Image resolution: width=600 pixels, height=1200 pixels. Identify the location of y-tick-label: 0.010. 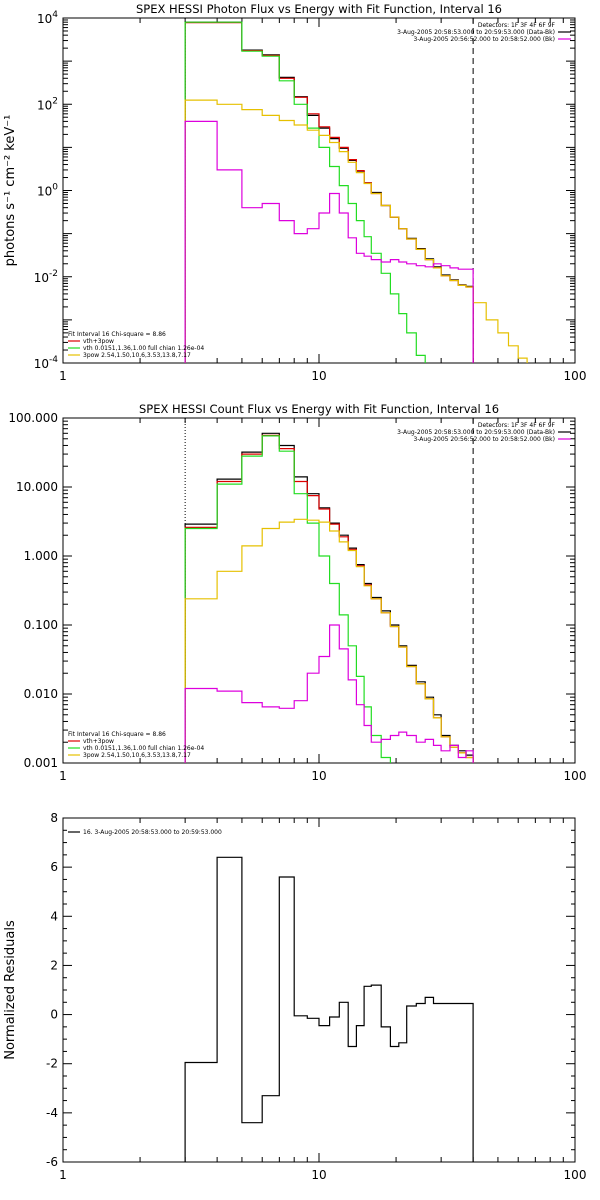
(41, 694).